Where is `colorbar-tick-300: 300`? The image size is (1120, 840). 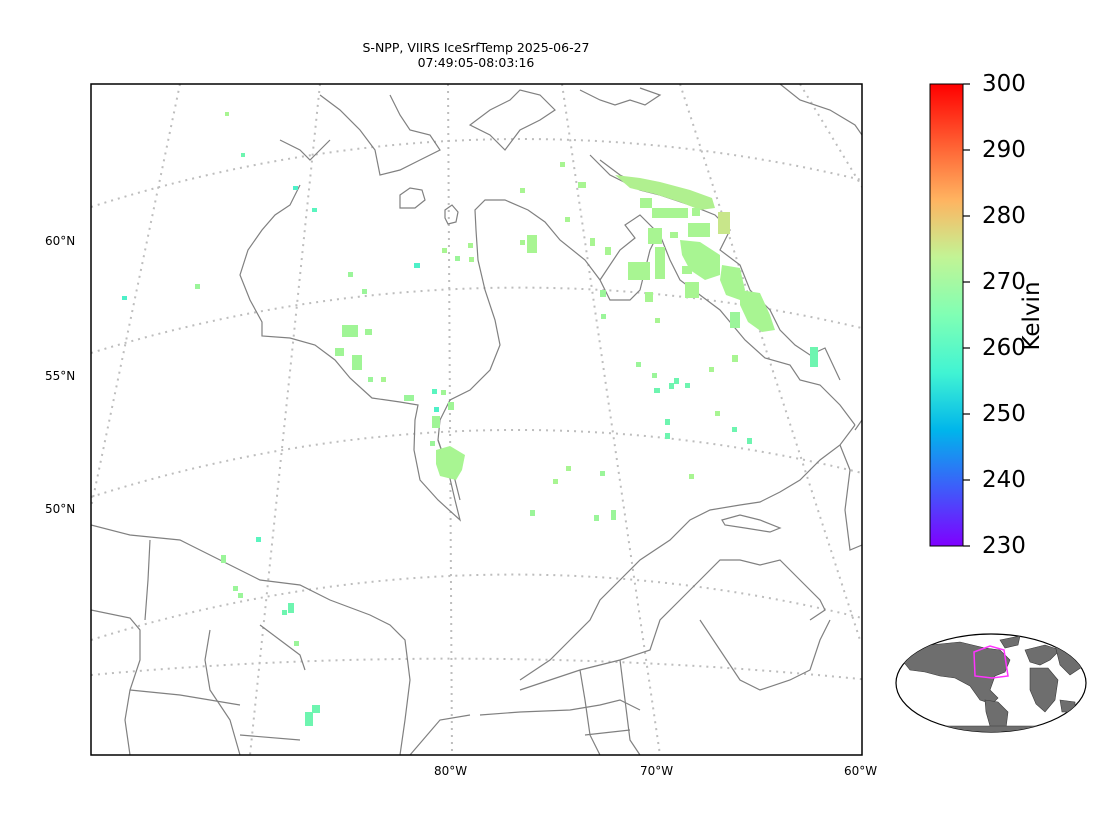 colorbar-tick-300: 300 is located at coordinates (1004, 84).